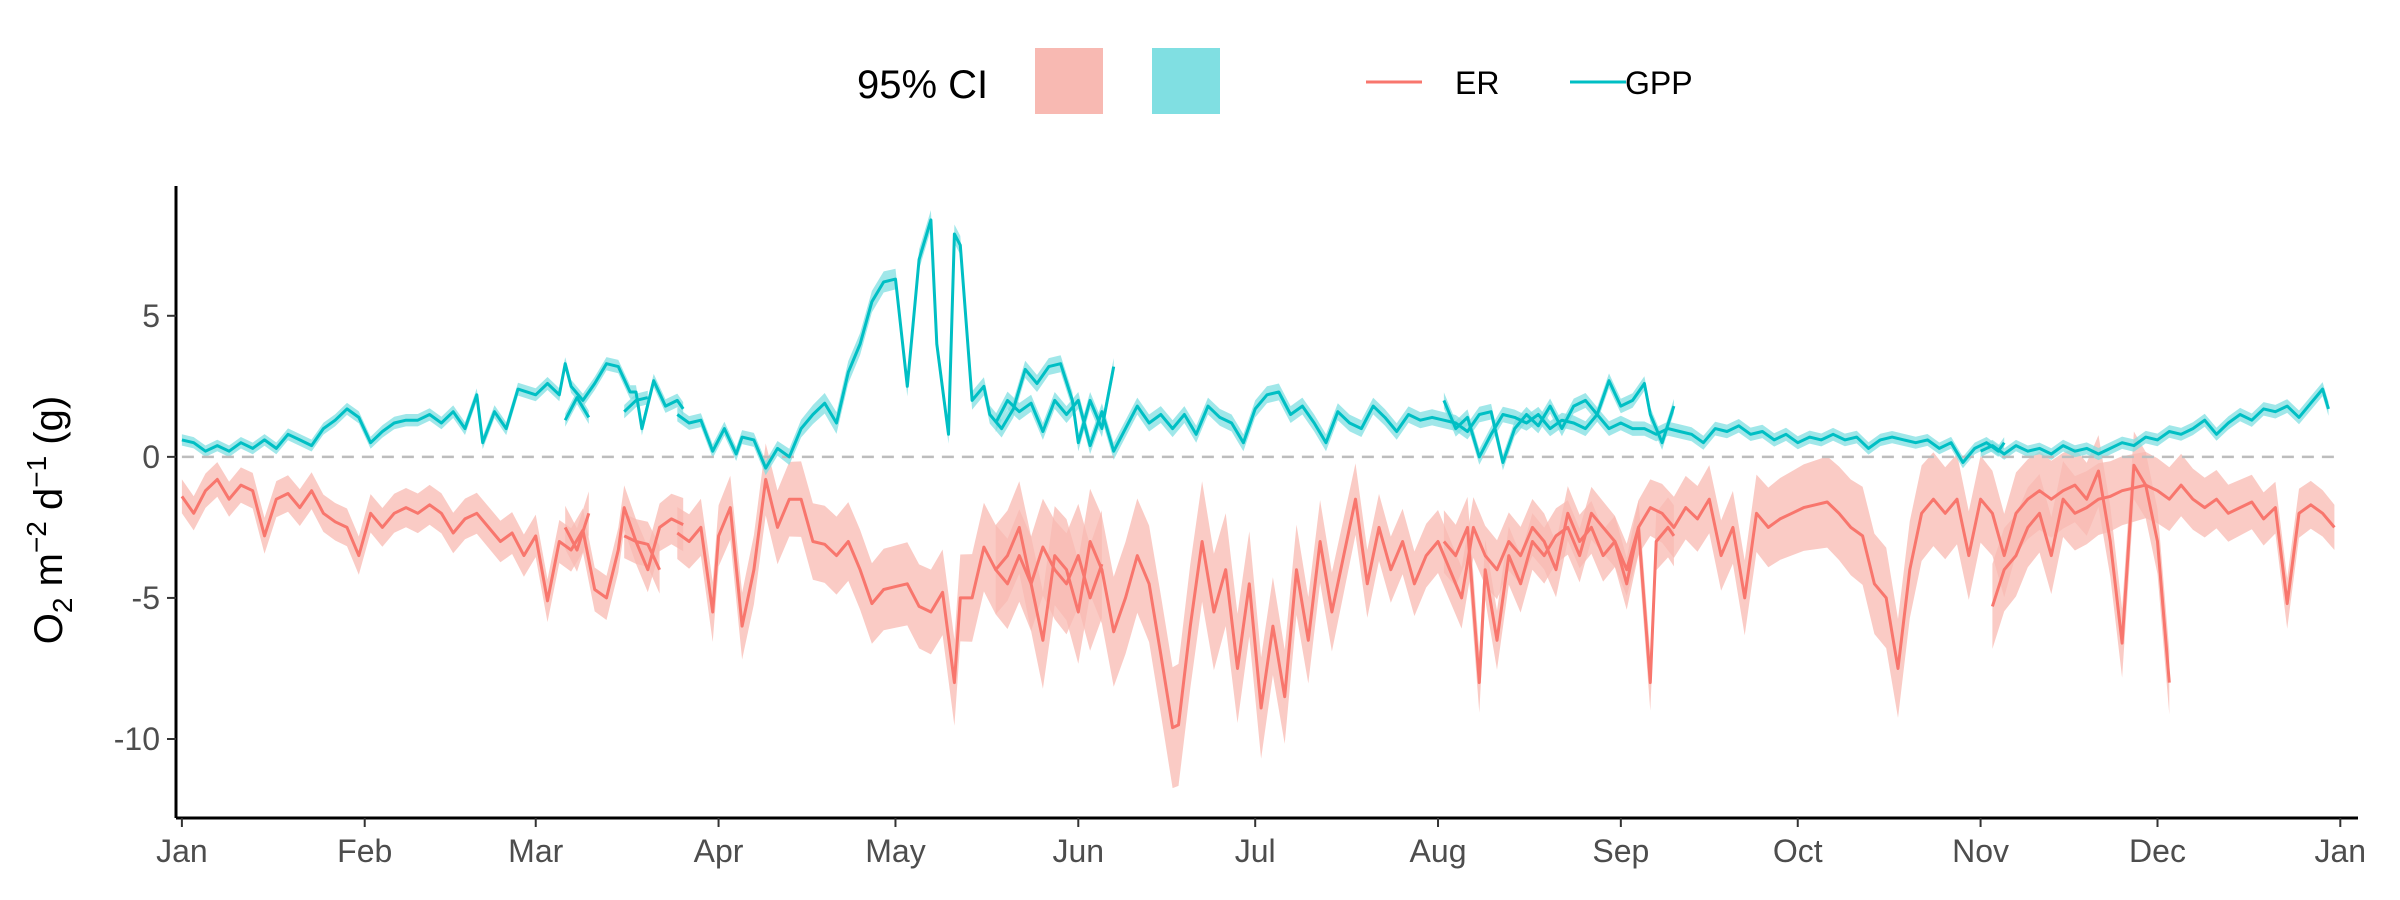 This screenshot has height=900, width=2400. What do you see at coordinates (1186, 81) in the screenshot?
I see `legend-ci-swatch-gpp` at bounding box center [1186, 81].